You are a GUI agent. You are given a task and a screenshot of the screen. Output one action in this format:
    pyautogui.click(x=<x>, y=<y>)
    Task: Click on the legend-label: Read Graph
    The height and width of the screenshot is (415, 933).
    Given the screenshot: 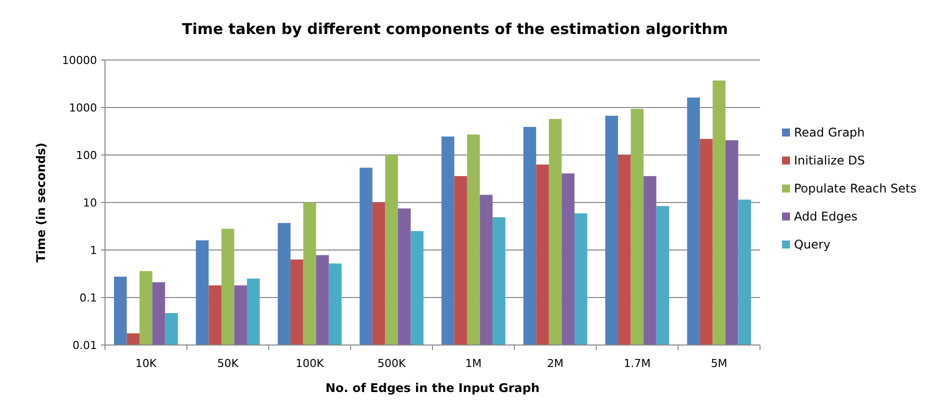 What is the action you would take?
    pyautogui.click(x=829, y=133)
    